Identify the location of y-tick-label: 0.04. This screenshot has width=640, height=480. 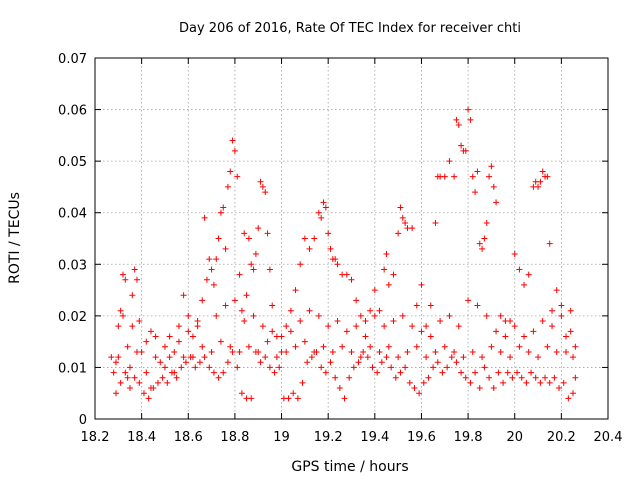
(72, 214).